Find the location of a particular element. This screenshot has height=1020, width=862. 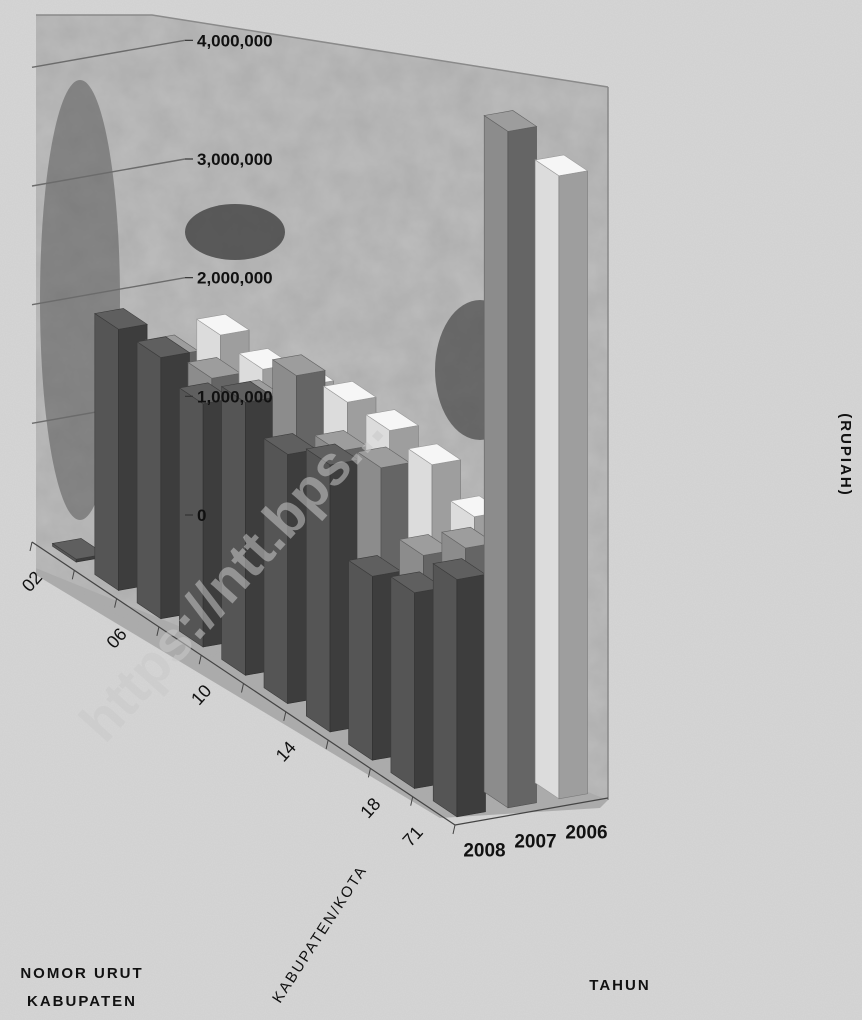

y-tick-label: 0 is located at coordinates (201, 515).